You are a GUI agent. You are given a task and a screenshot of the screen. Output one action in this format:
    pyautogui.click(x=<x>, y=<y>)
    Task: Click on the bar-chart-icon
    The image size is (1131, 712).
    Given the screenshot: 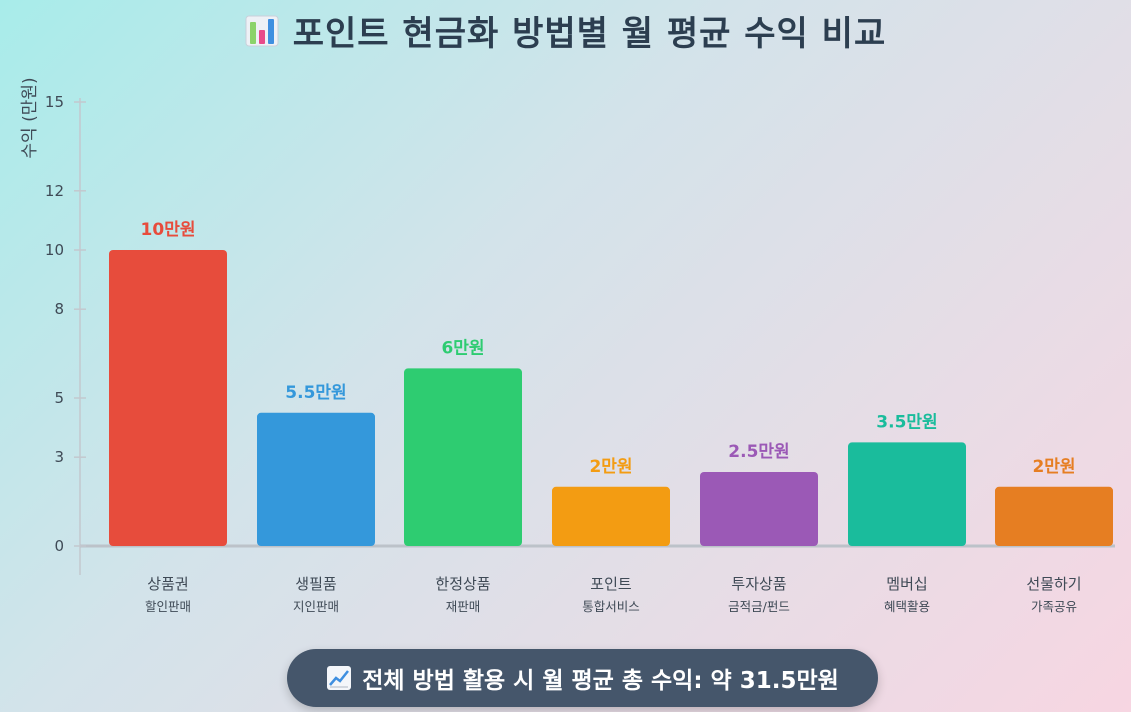 What is the action you would take?
    pyautogui.click(x=262, y=30)
    